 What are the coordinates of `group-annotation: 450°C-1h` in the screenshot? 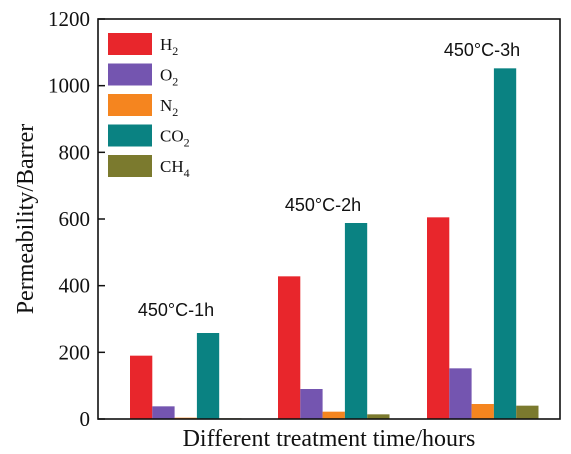 It's located at (176, 310).